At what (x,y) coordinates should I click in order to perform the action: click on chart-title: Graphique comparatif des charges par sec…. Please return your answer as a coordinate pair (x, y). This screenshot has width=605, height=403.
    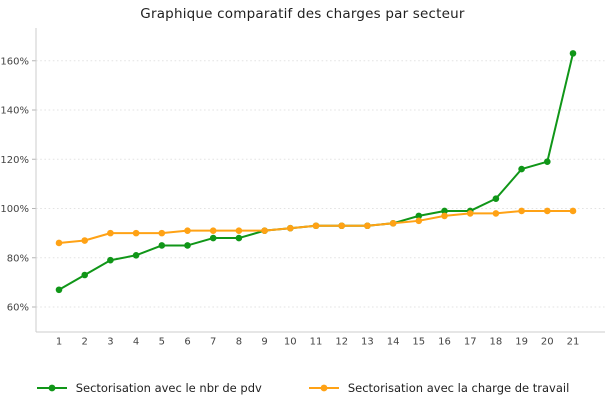
    Looking at the image, I should click on (302, 14).